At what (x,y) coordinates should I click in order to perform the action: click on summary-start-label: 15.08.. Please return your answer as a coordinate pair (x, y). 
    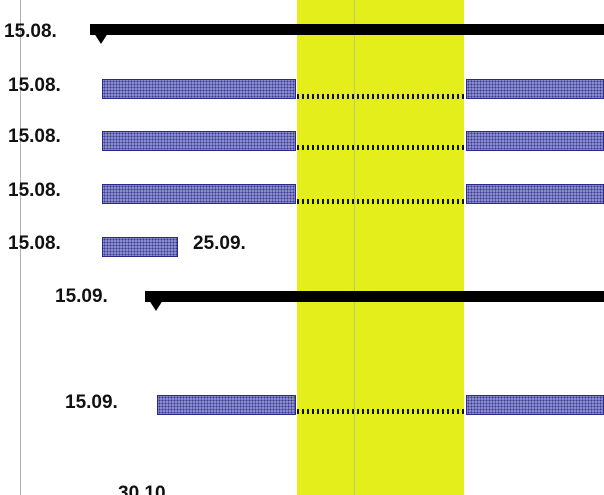
    Looking at the image, I should click on (30, 31).